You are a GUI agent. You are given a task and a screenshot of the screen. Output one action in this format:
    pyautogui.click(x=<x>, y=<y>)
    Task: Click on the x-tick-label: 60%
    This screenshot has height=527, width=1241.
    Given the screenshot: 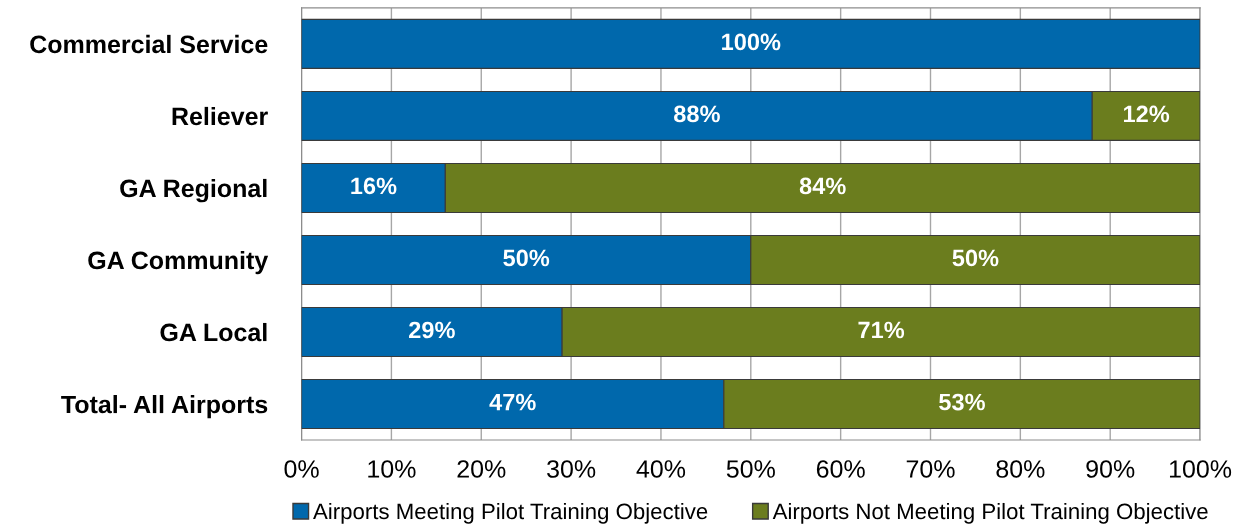 What is the action you would take?
    pyautogui.click(x=840, y=469)
    